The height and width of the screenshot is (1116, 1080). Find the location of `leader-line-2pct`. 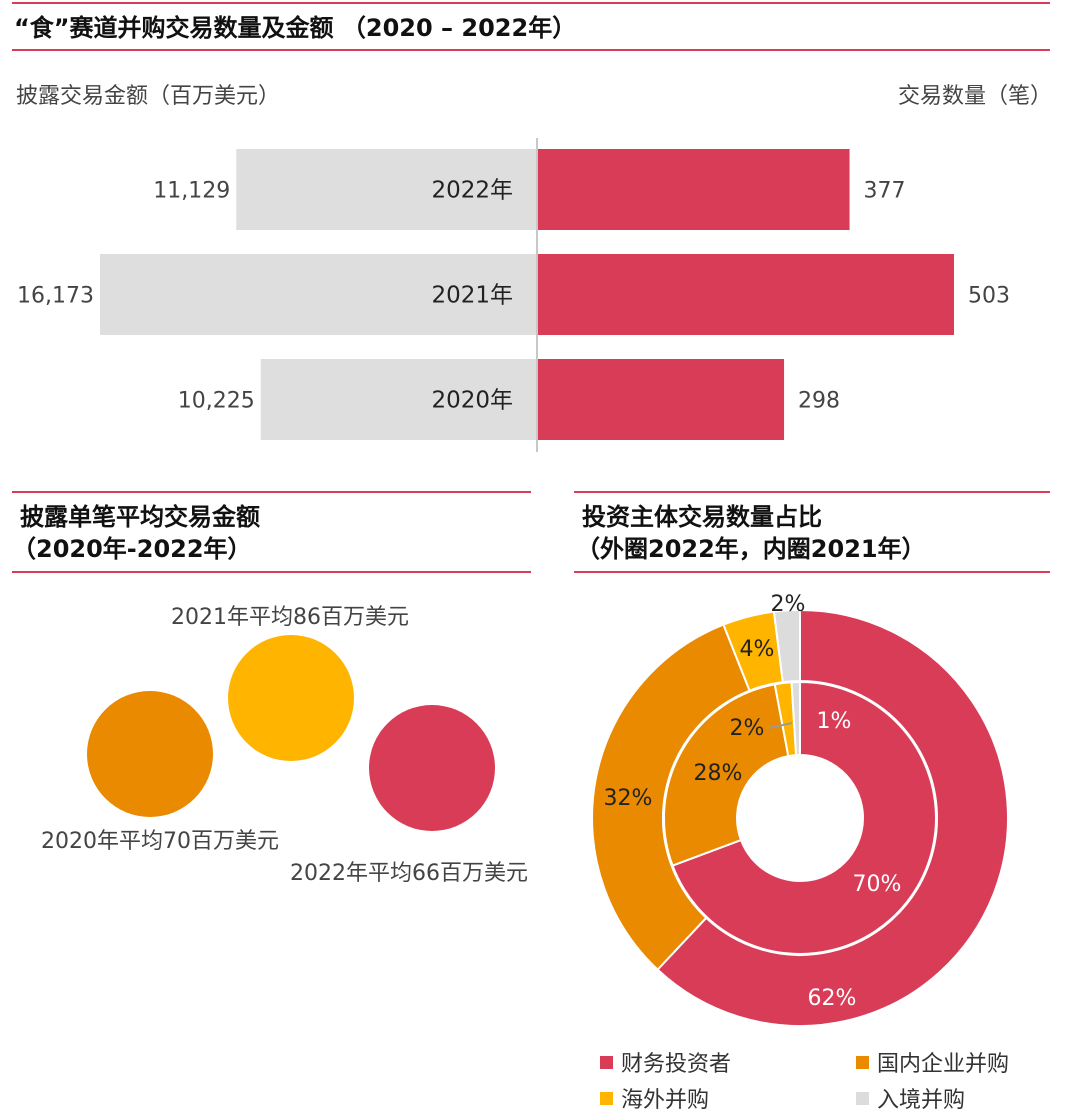

leader-line-2pct is located at coordinates (780, 725).